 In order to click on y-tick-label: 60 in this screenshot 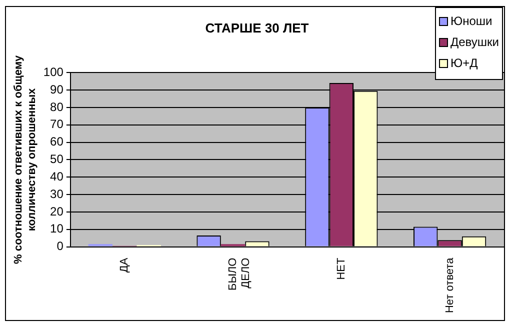, I will do `click(57, 141)`.